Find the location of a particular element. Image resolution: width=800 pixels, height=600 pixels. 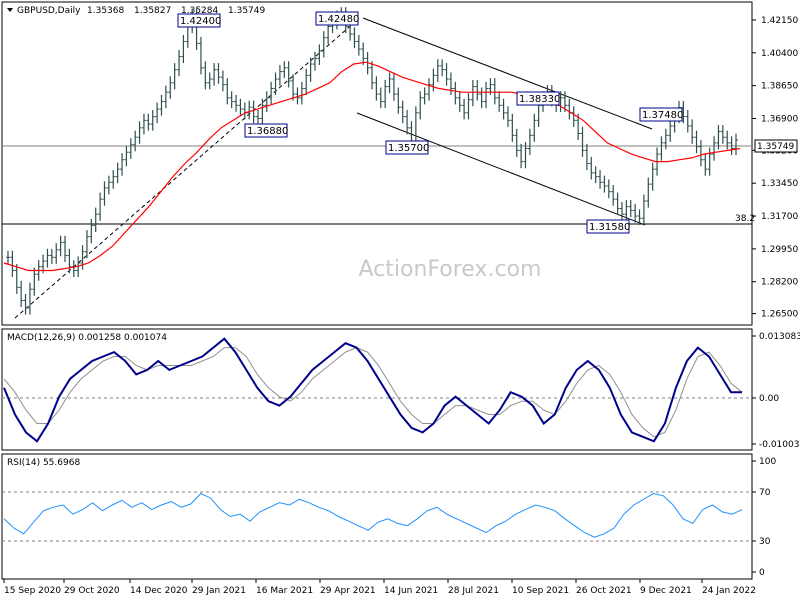

dropdown-arrow-icon is located at coordinates (10, 10).